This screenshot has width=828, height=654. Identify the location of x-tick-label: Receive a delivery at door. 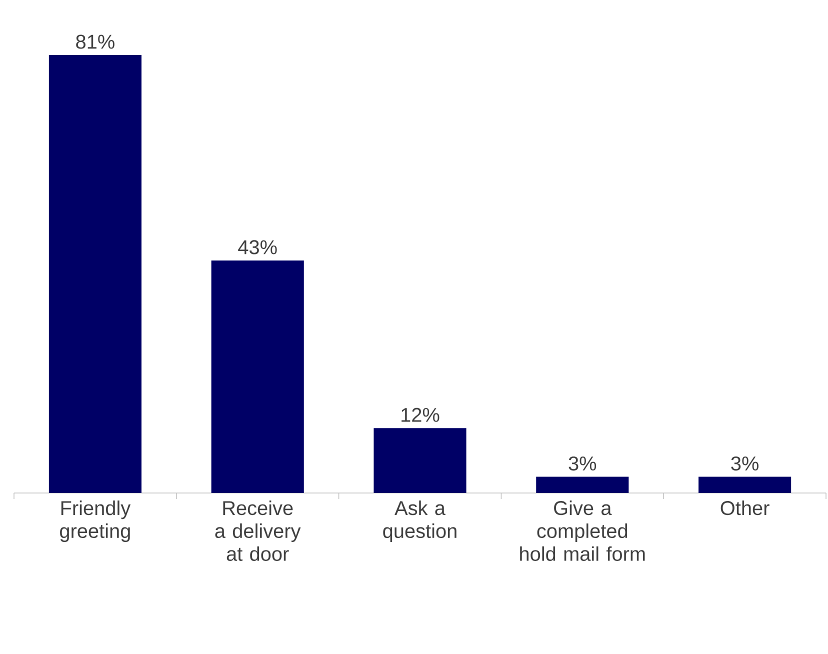
(258, 530).